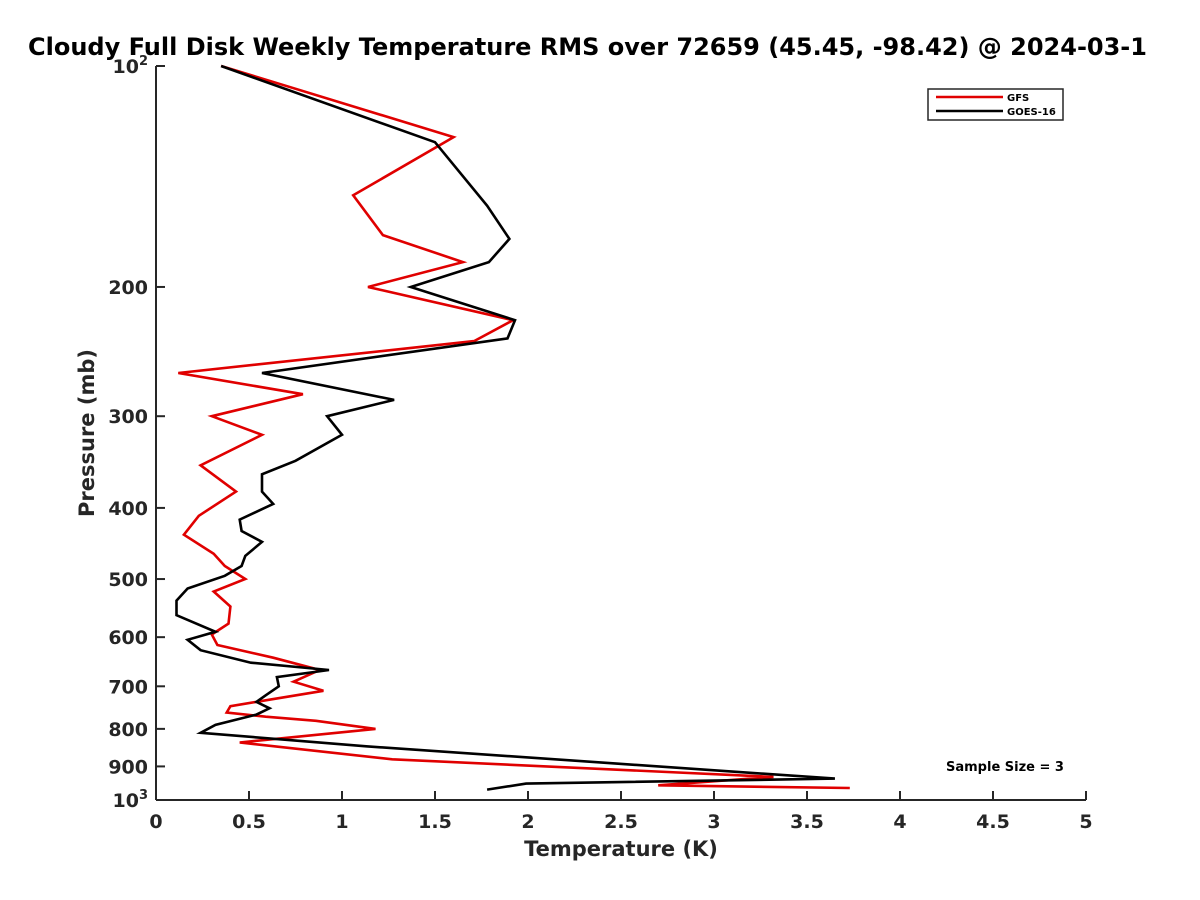 The image size is (1200, 900). Describe the element at coordinates (128, 288) in the screenshot. I see `y-tick-label: 200` at that location.